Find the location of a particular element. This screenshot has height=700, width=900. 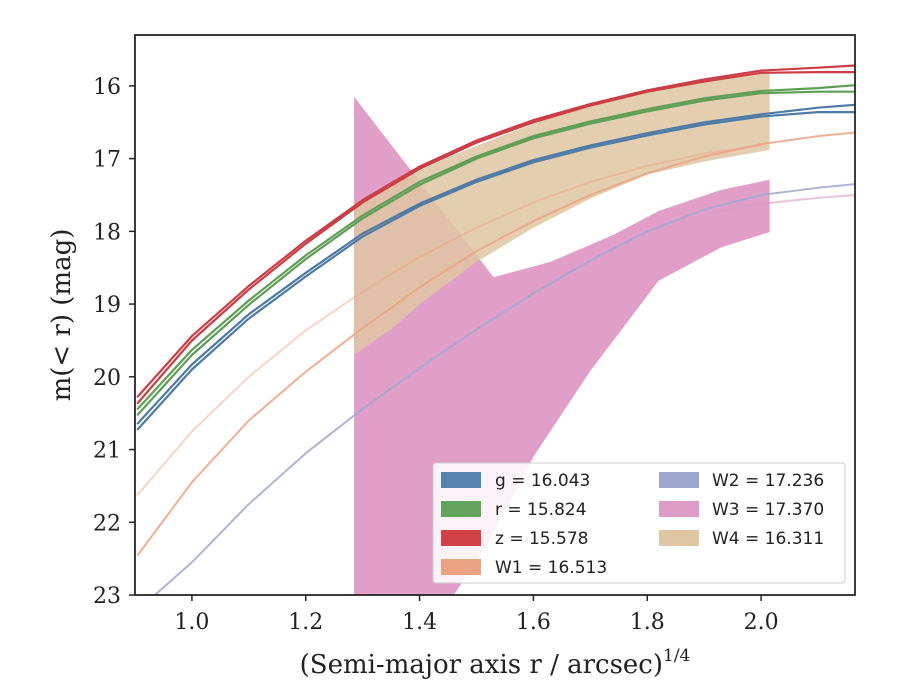

x-tick-label-2.0: 2.0 is located at coordinates (761, 622).